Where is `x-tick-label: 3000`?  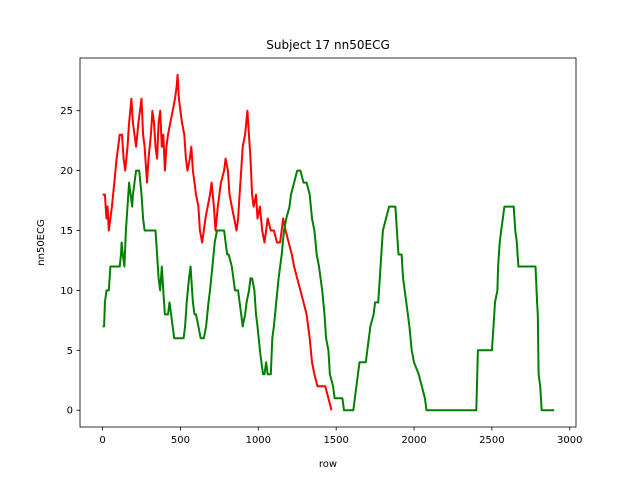
x-tick-label: 3000 is located at coordinates (569, 440).